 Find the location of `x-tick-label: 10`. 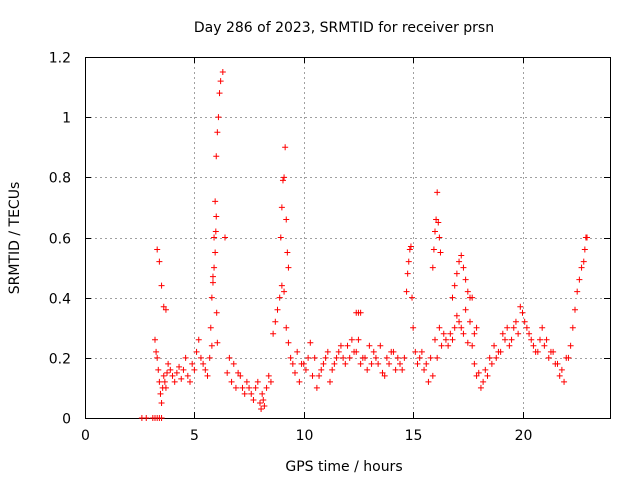

x-tick-label: 10 is located at coordinates (305, 436).